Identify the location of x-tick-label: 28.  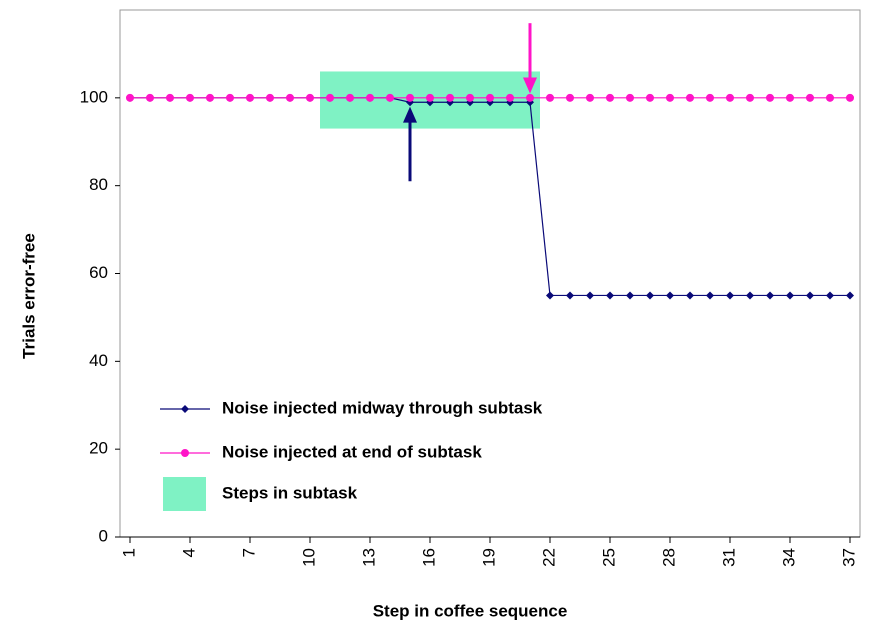
(668, 557).